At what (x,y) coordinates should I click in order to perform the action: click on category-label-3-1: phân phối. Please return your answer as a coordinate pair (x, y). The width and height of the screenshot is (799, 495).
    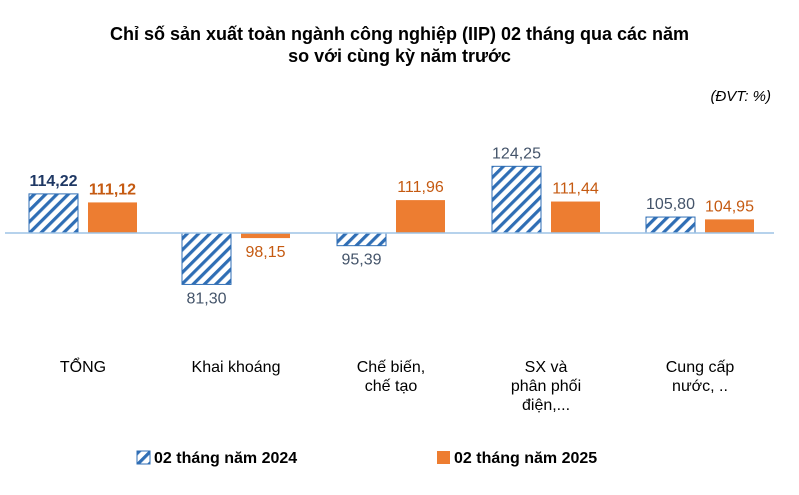
    Looking at the image, I should click on (546, 386).